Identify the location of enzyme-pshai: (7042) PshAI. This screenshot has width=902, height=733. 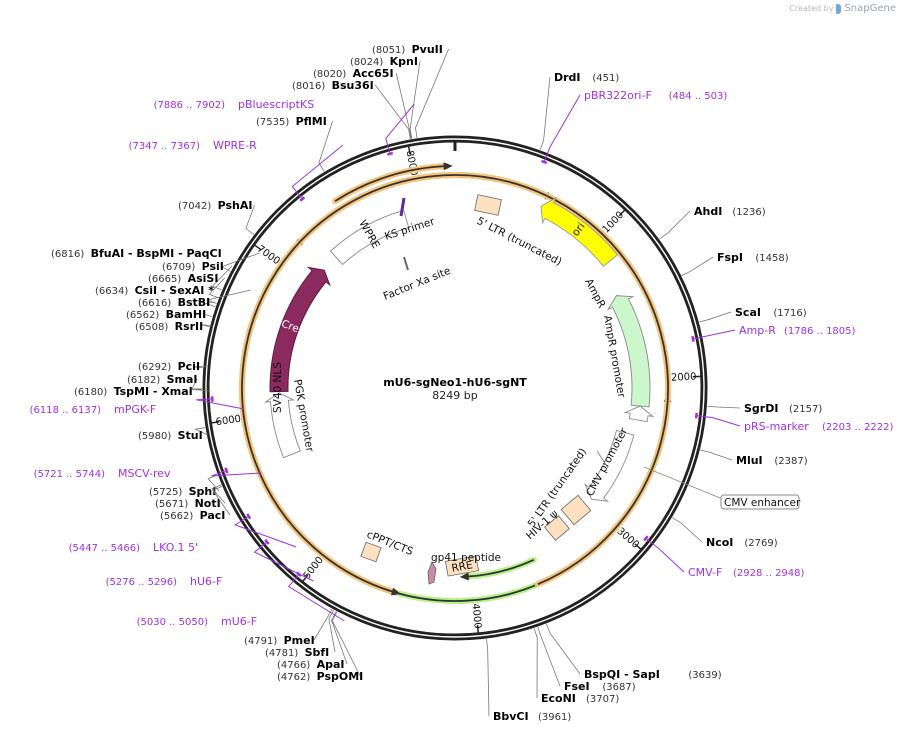
(216, 217).